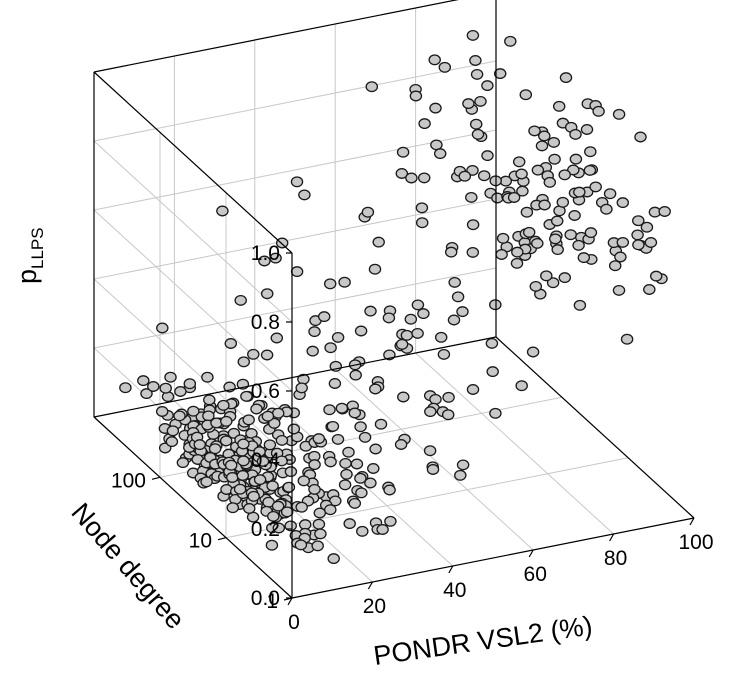 The image size is (731, 673). What do you see at coordinates (27, 276) in the screenshot?
I see `z-axis-title-main: p` at bounding box center [27, 276].